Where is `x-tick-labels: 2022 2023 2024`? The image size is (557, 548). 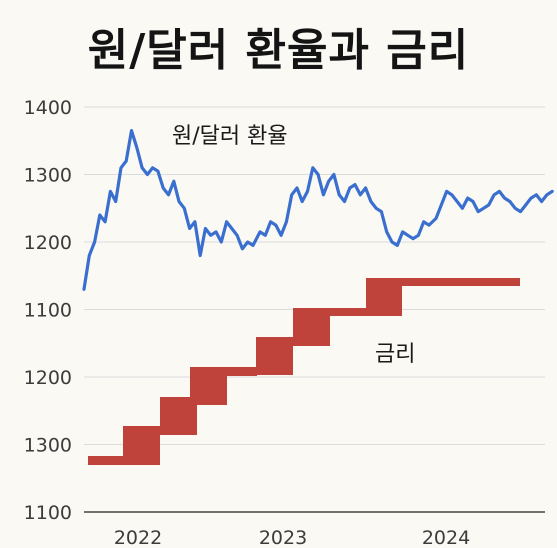
x-tick-labels: 2022 2023 2024 is located at coordinates (292, 537).